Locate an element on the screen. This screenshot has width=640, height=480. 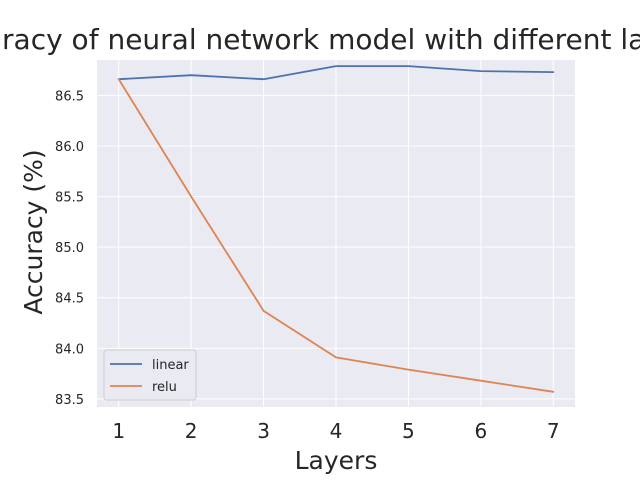
legend-label-linear: linear is located at coordinates (170, 365).